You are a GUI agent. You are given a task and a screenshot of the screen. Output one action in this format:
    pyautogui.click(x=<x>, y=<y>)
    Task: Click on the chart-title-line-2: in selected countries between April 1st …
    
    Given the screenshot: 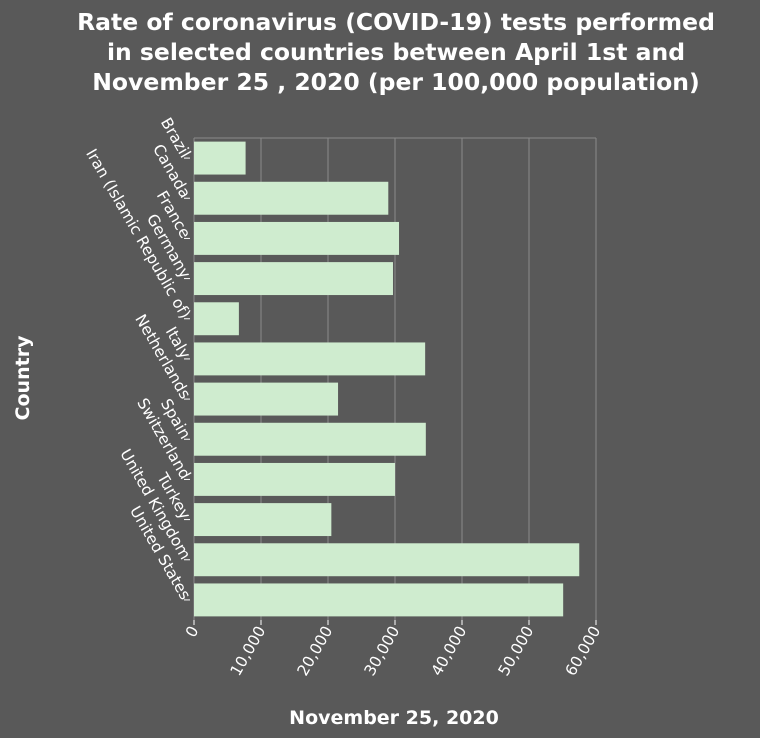 What is the action you would take?
    pyautogui.click(x=396, y=52)
    